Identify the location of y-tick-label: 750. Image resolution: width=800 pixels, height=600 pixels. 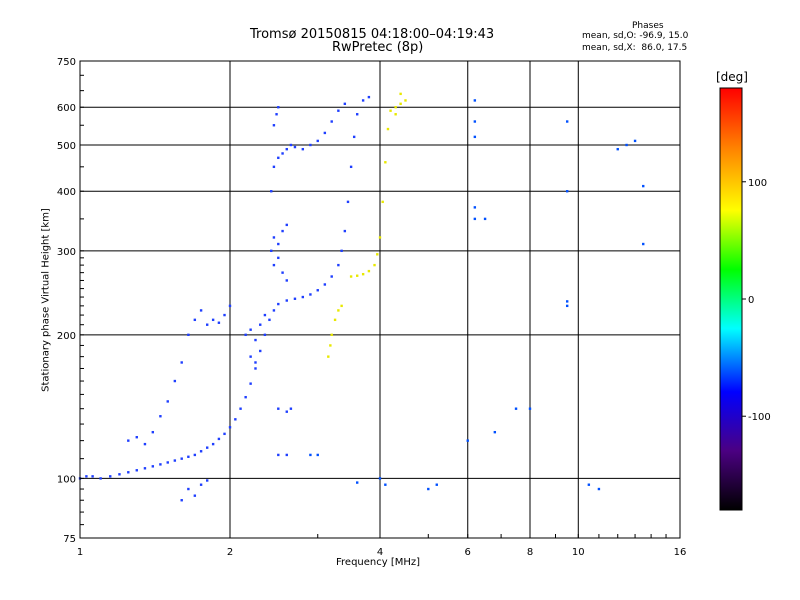
(66, 62).